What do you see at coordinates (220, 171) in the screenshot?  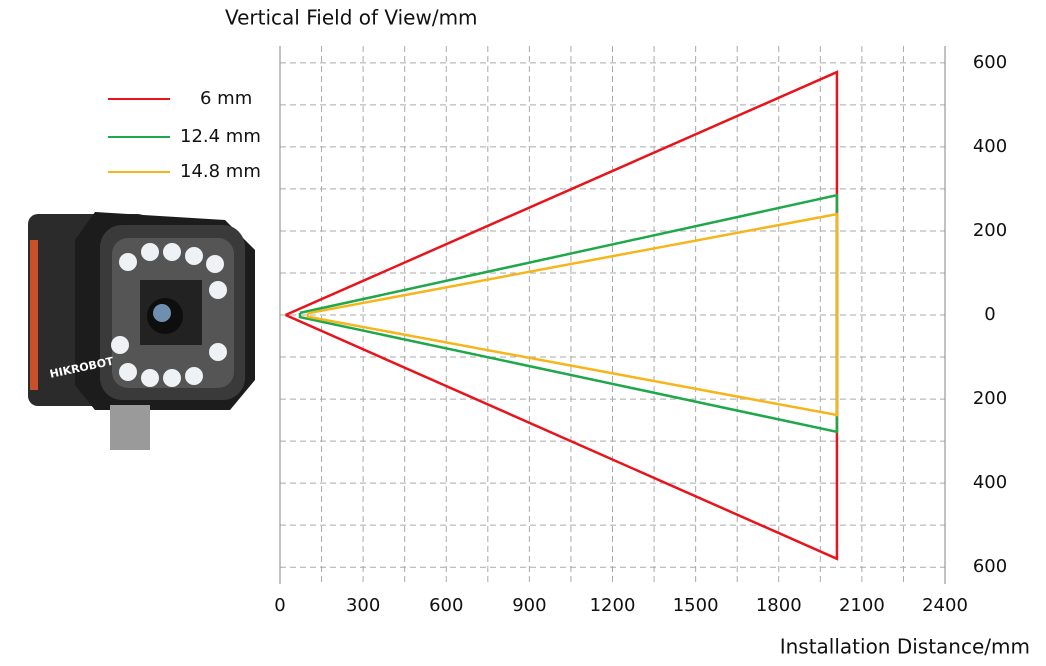 I see `legend-label: 14.8 mm` at bounding box center [220, 171].